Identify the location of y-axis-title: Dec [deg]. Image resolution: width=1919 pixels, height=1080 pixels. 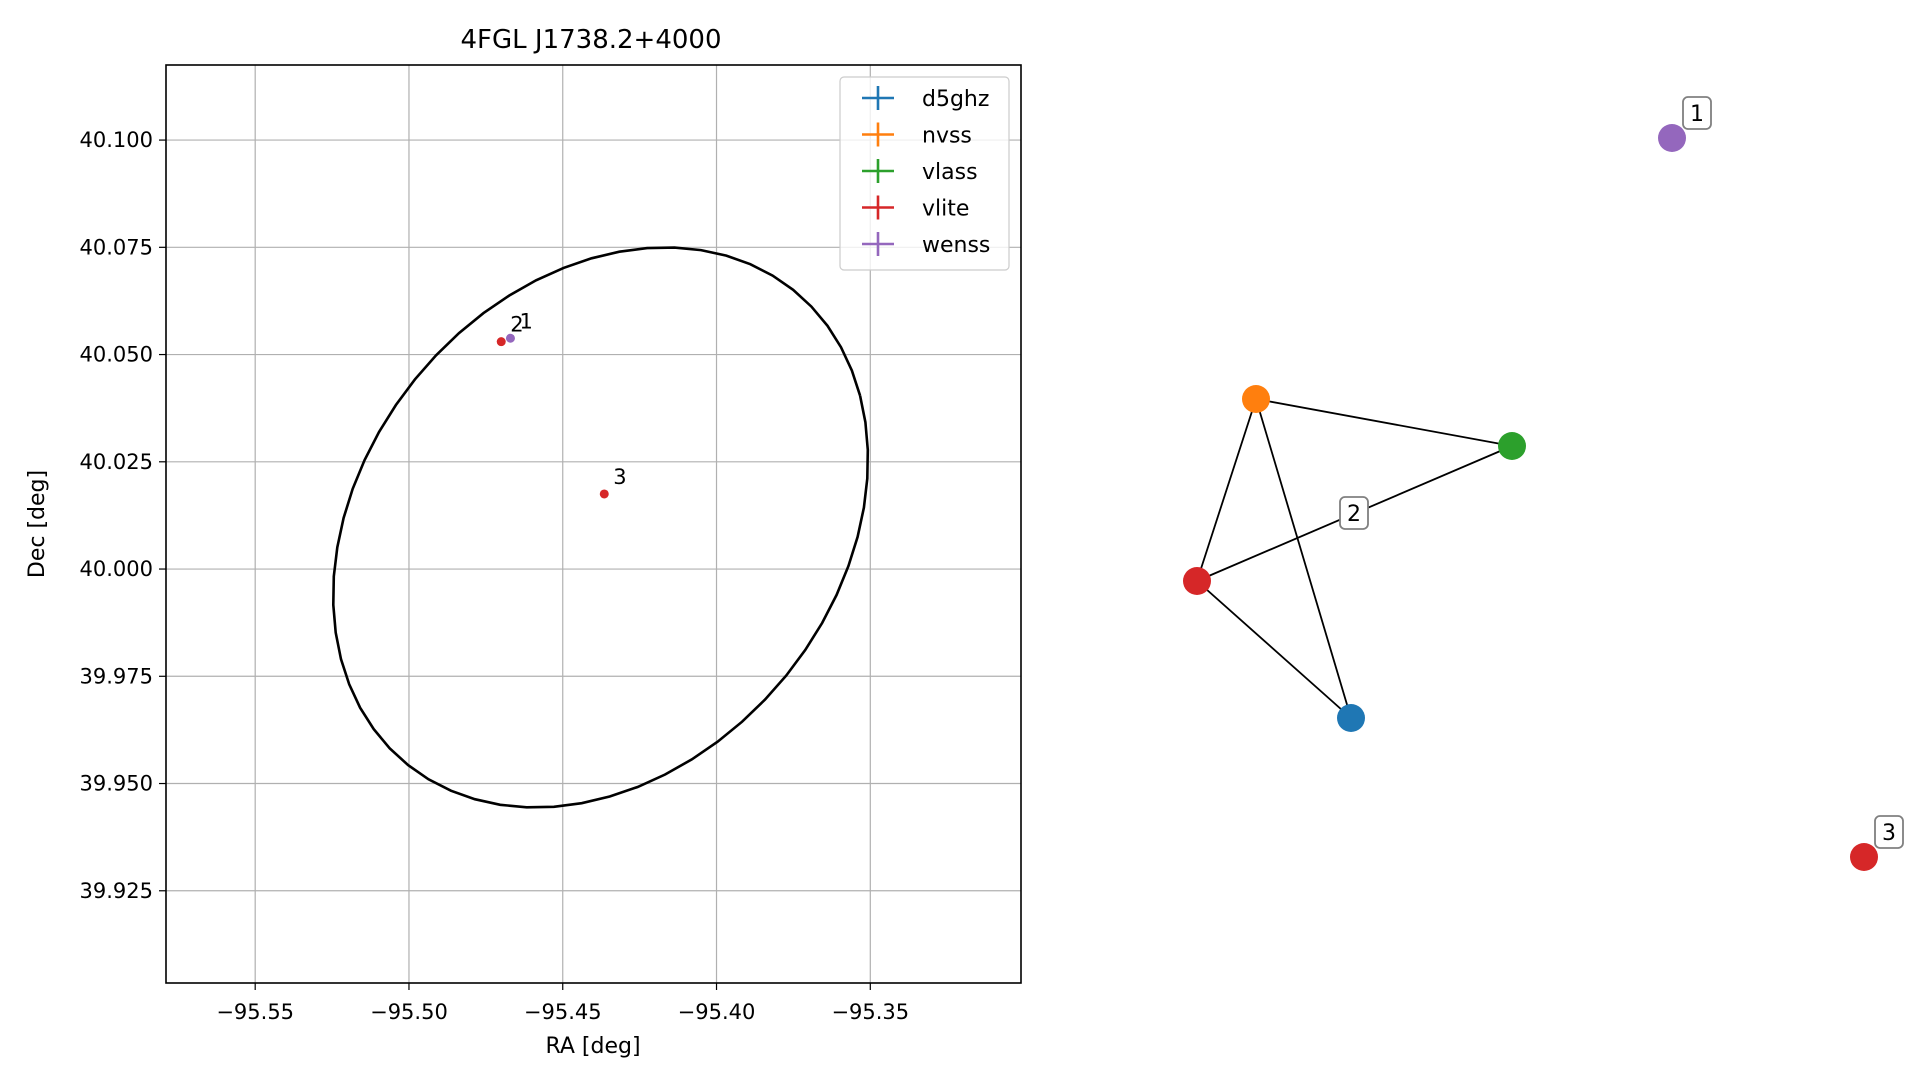
(37, 524).